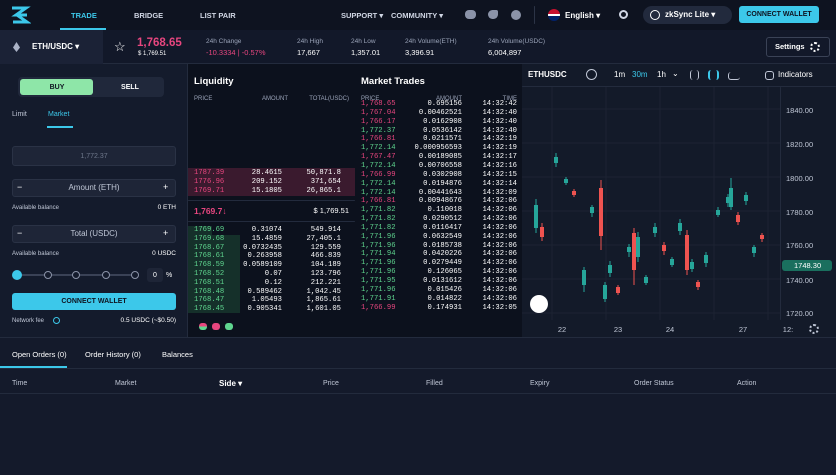  Describe the element at coordinates (640, 74) in the screenshot. I see `interval: 30m` at that location.